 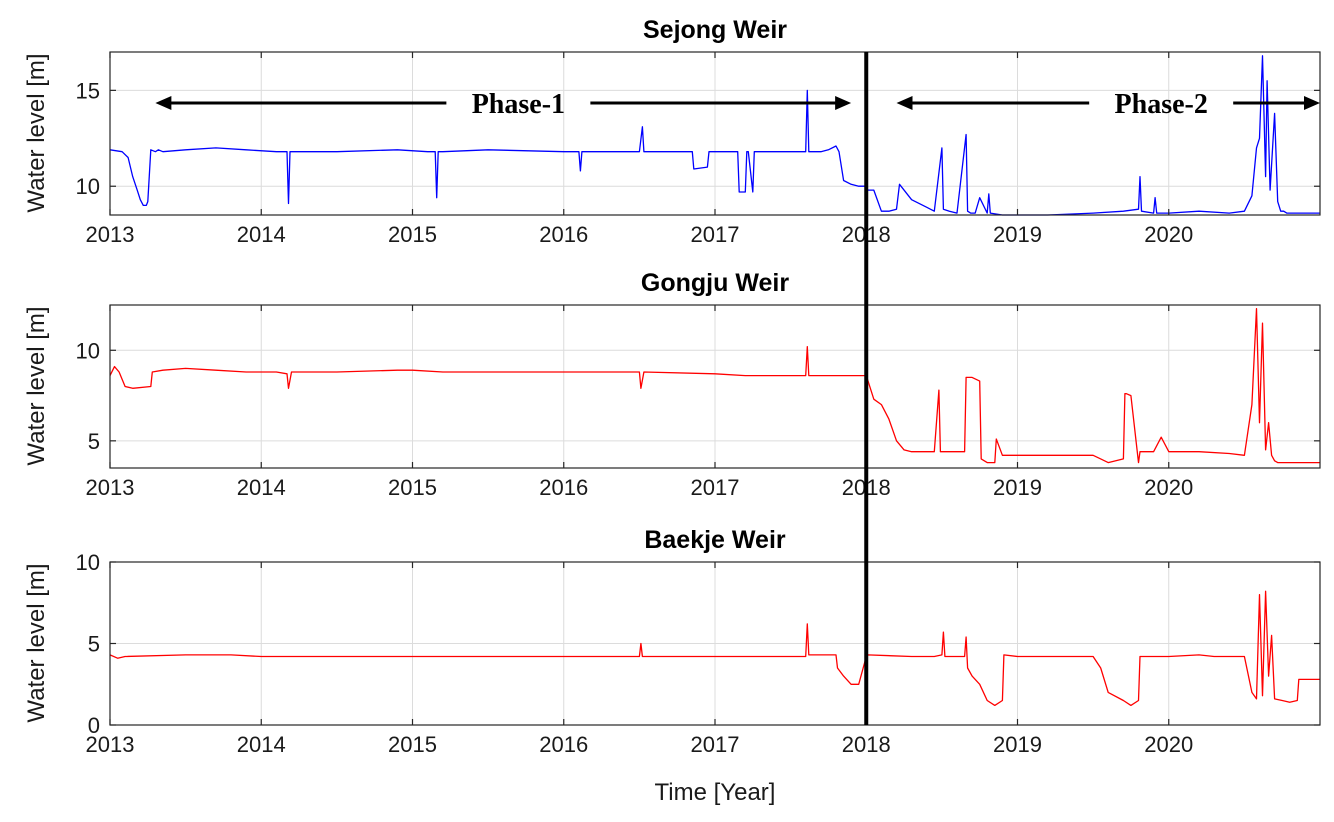 I want to click on gongju-weir-xtick-label: 2013, so click(x=110, y=487).